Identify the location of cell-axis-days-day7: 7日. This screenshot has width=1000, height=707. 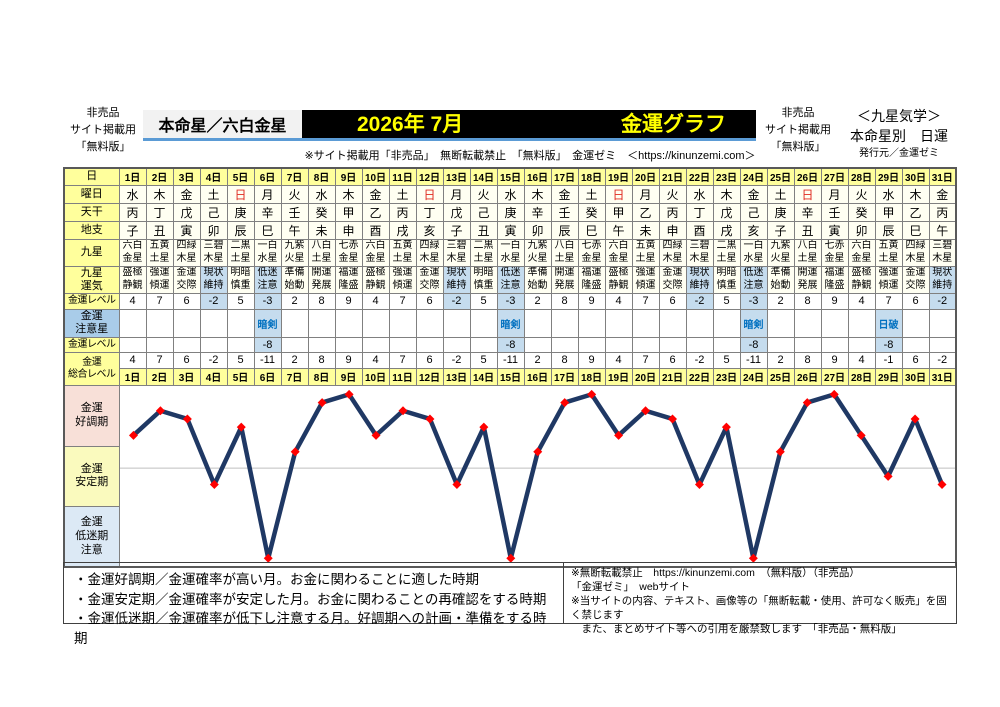
(294, 376).